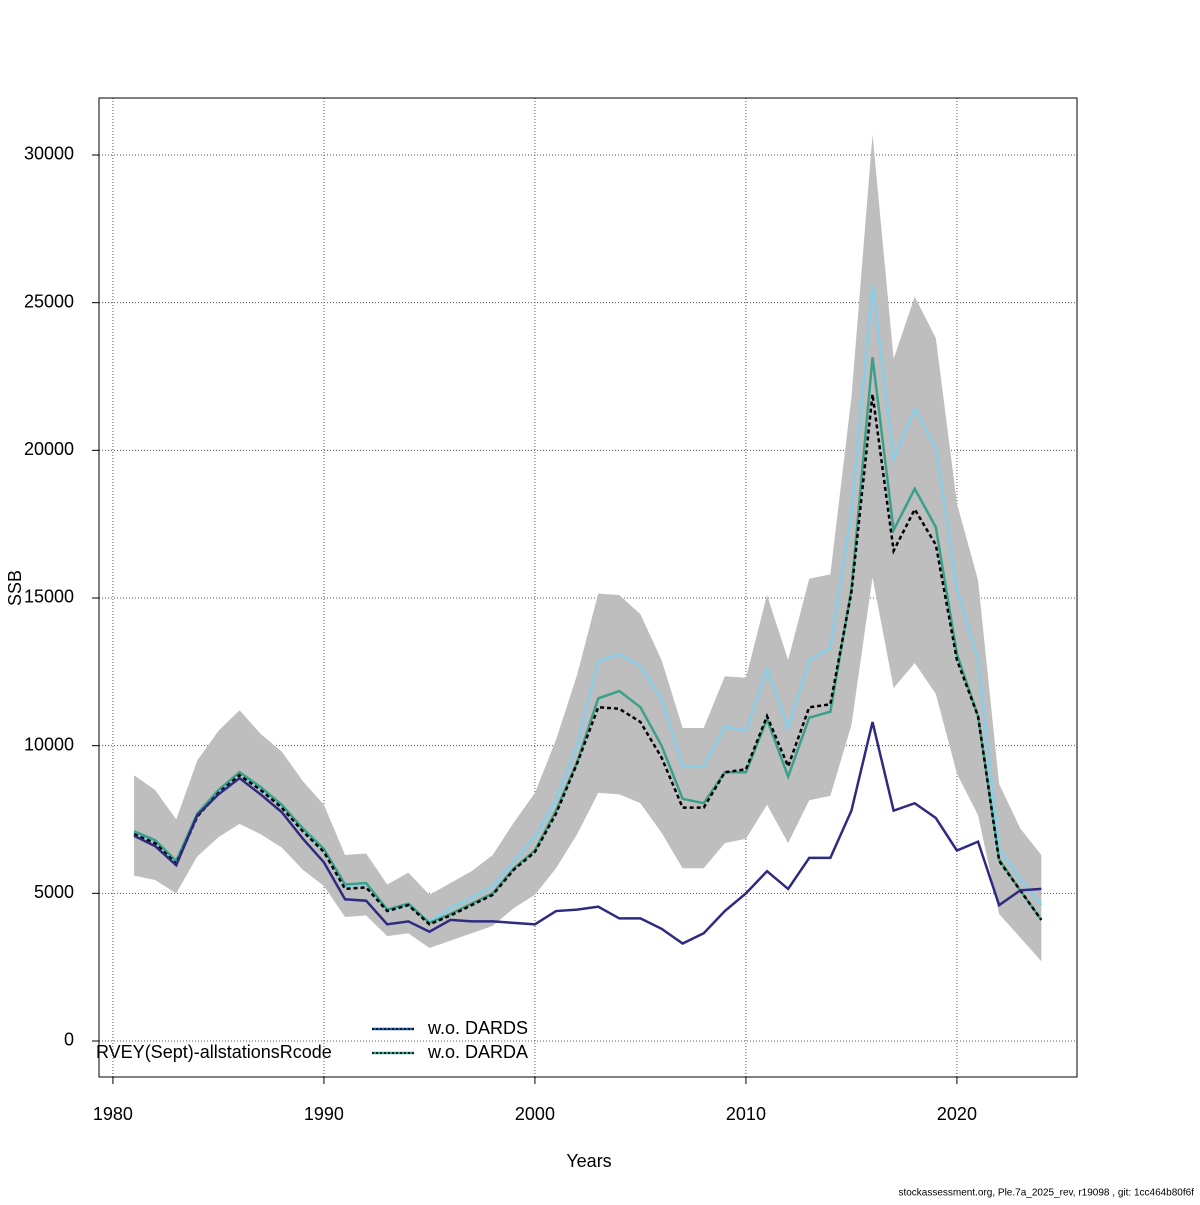  Describe the element at coordinates (746, 1114) in the screenshot. I see `x-tick-label: 2010` at that location.